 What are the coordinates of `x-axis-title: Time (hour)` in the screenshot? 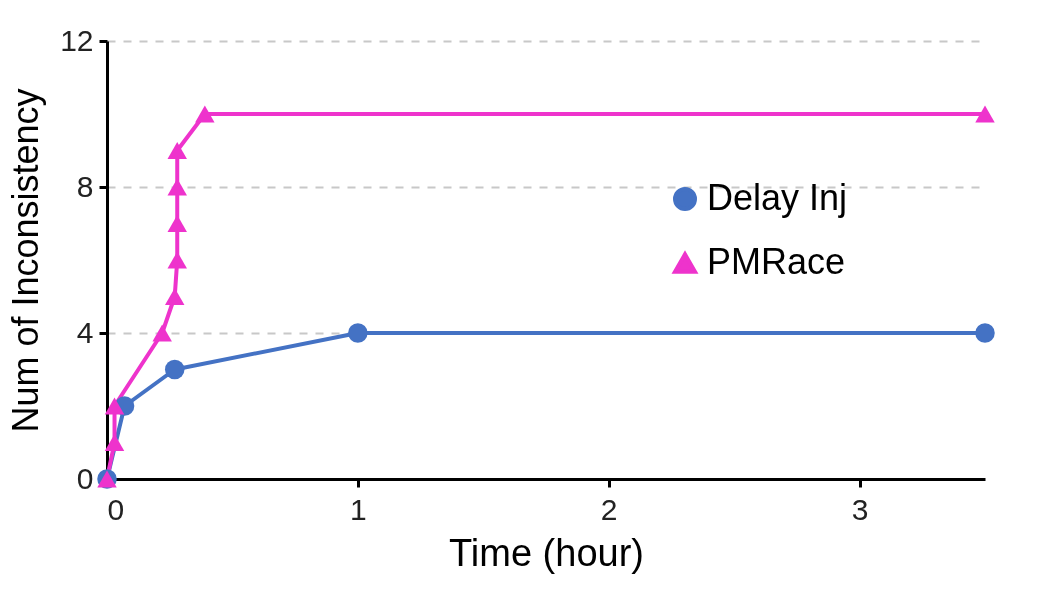 It's located at (546, 552).